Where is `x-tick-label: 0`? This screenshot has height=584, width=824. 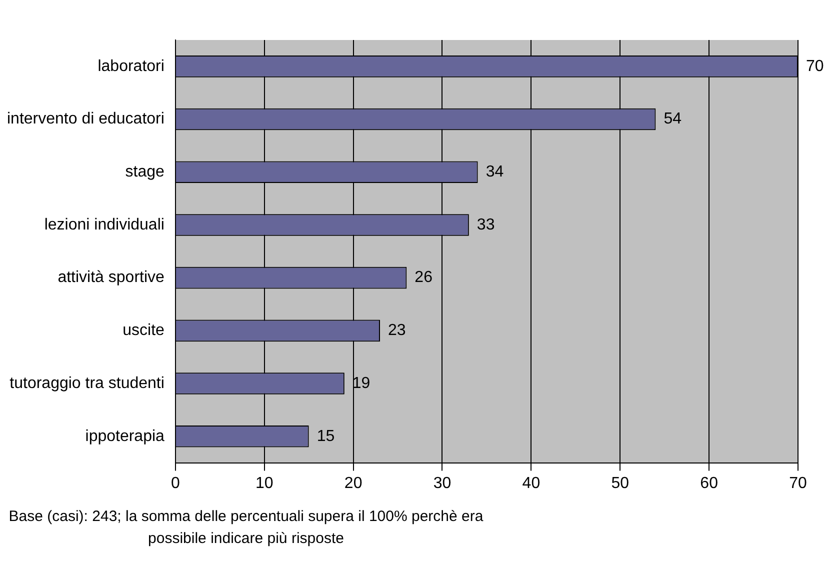
x-tick-label: 0 is located at coordinates (175, 483).